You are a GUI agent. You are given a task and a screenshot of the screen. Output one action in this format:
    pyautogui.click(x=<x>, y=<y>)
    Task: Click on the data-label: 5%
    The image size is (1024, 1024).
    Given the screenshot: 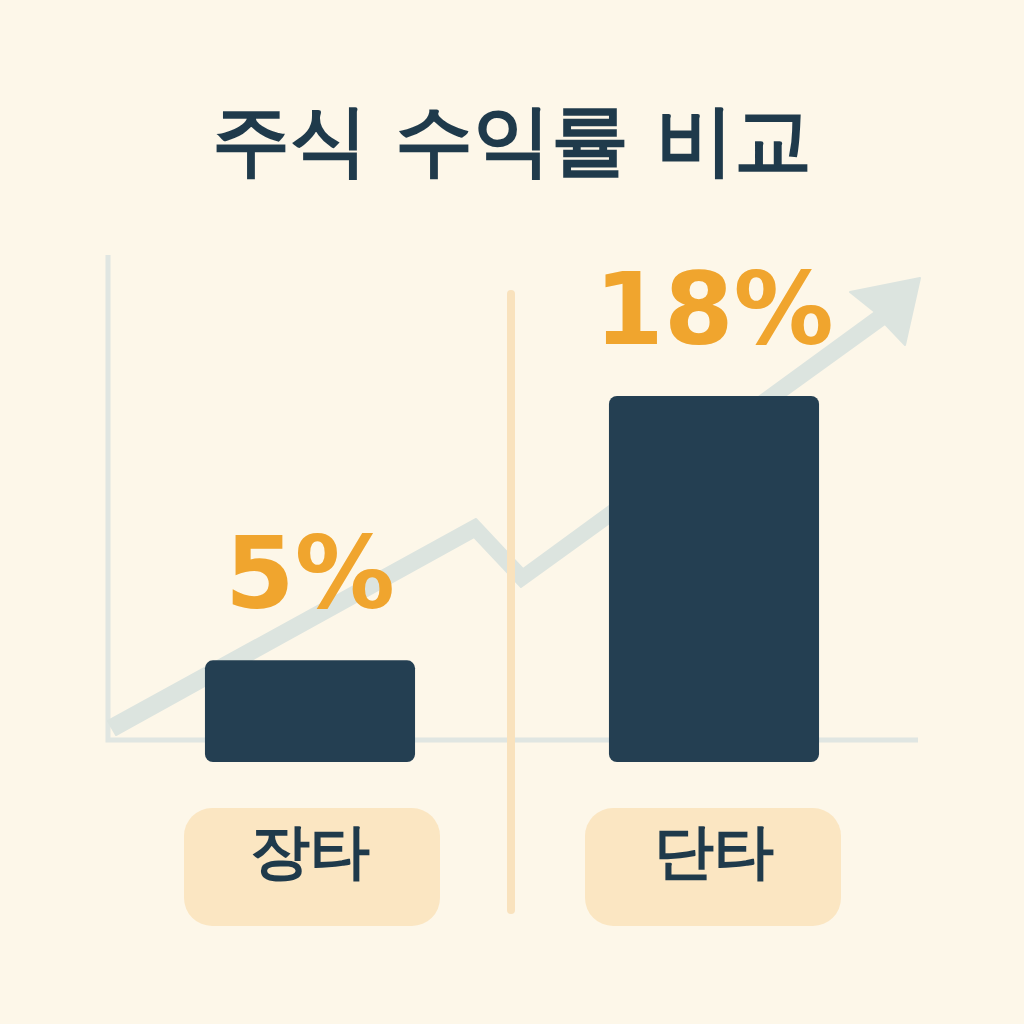 What is the action you would take?
    pyautogui.click(x=310, y=574)
    